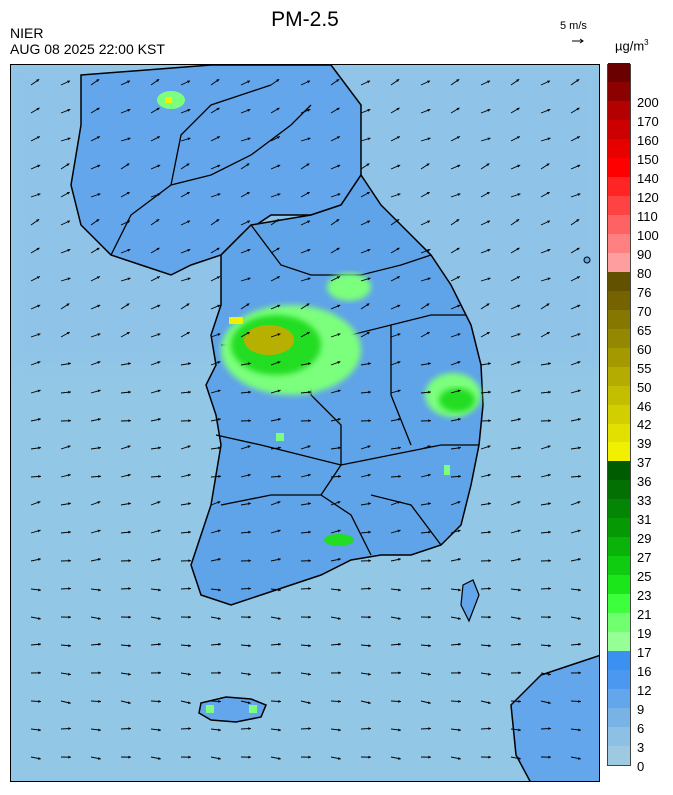 The width and height of the screenshot is (673, 795). What do you see at coordinates (644, 558) in the screenshot?
I see `legend-value-label: 27` at bounding box center [644, 558].